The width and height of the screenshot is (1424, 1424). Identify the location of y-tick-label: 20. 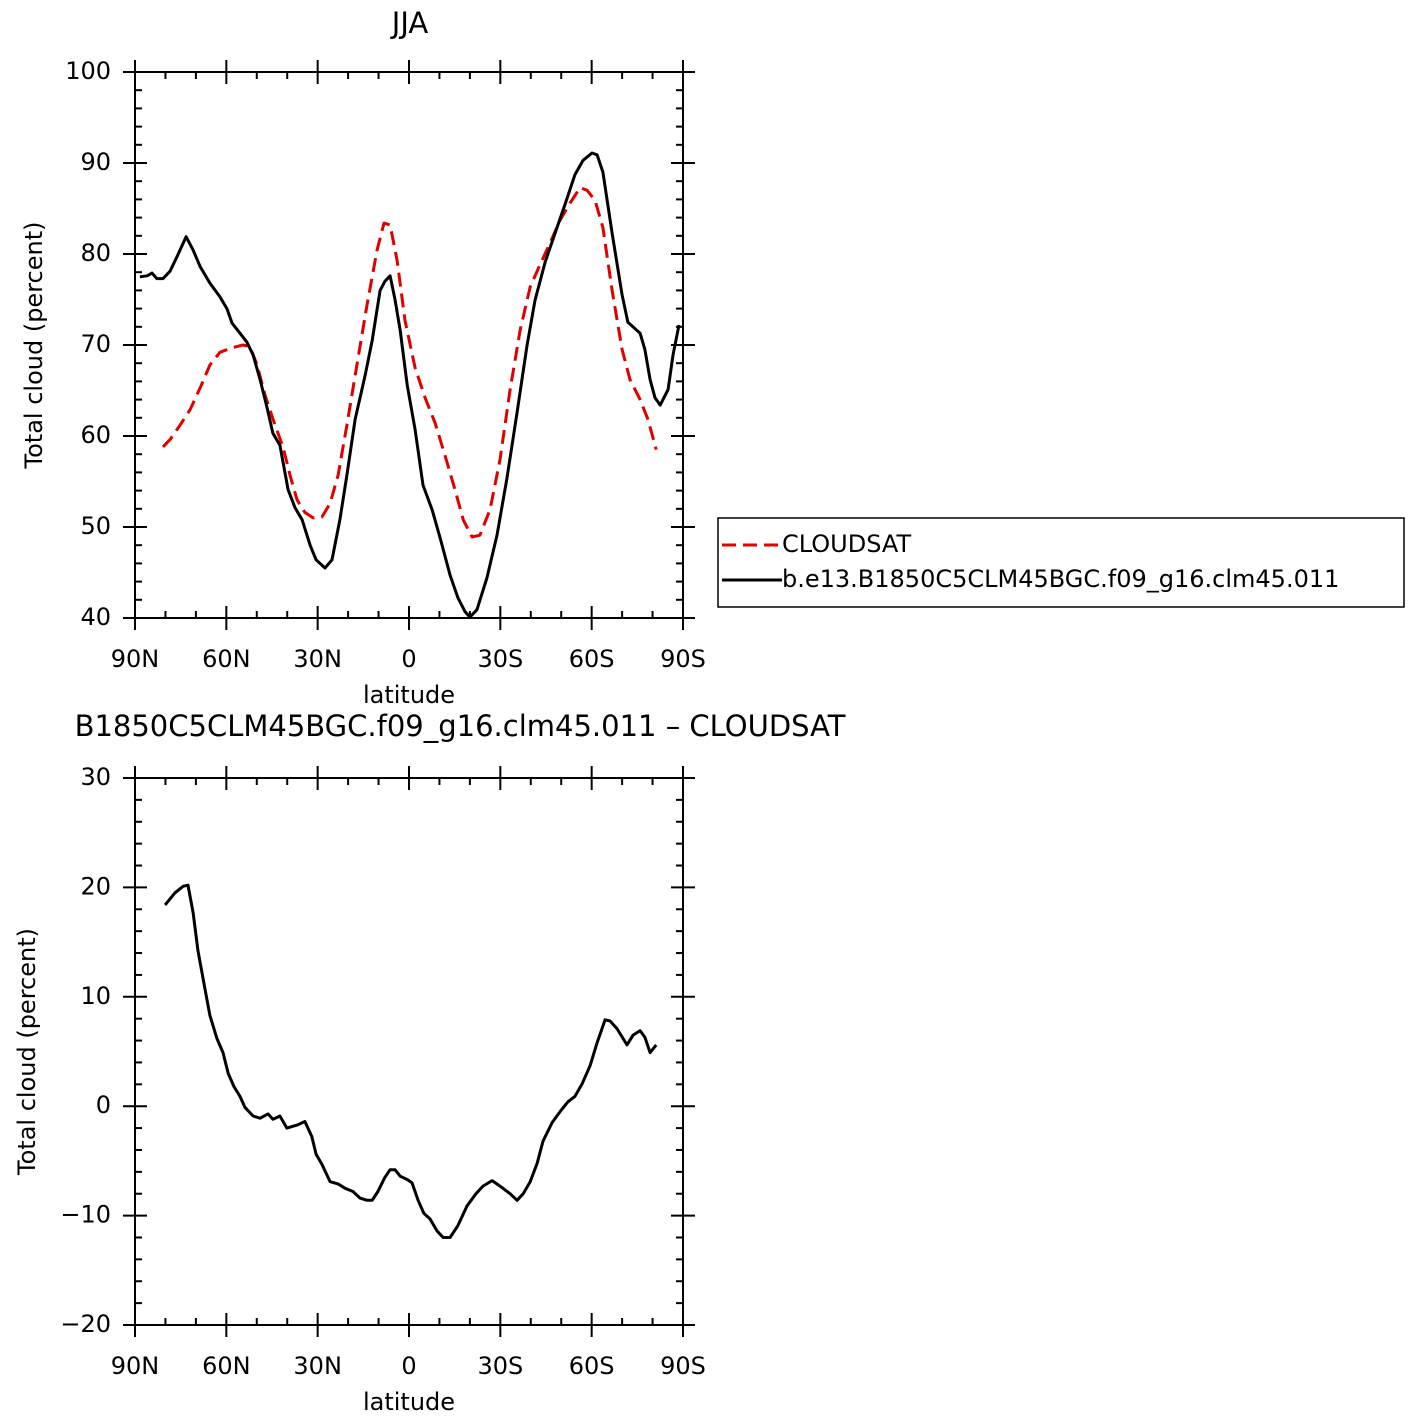
(95, 886).